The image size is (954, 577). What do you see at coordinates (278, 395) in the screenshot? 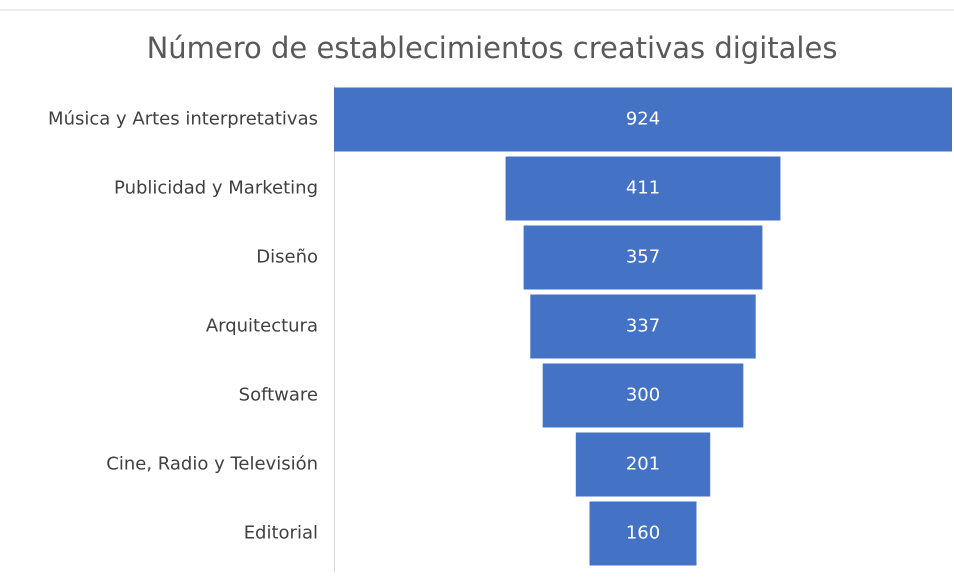
I see `category-label: Software` at bounding box center [278, 395].